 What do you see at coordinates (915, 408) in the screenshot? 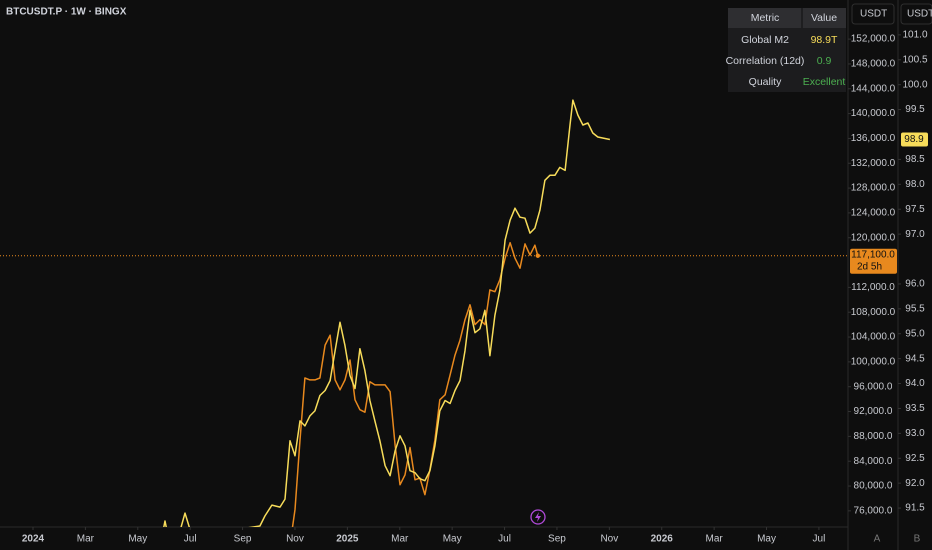
I see `y2-tick-label: 93.5` at bounding box center [915, 408].